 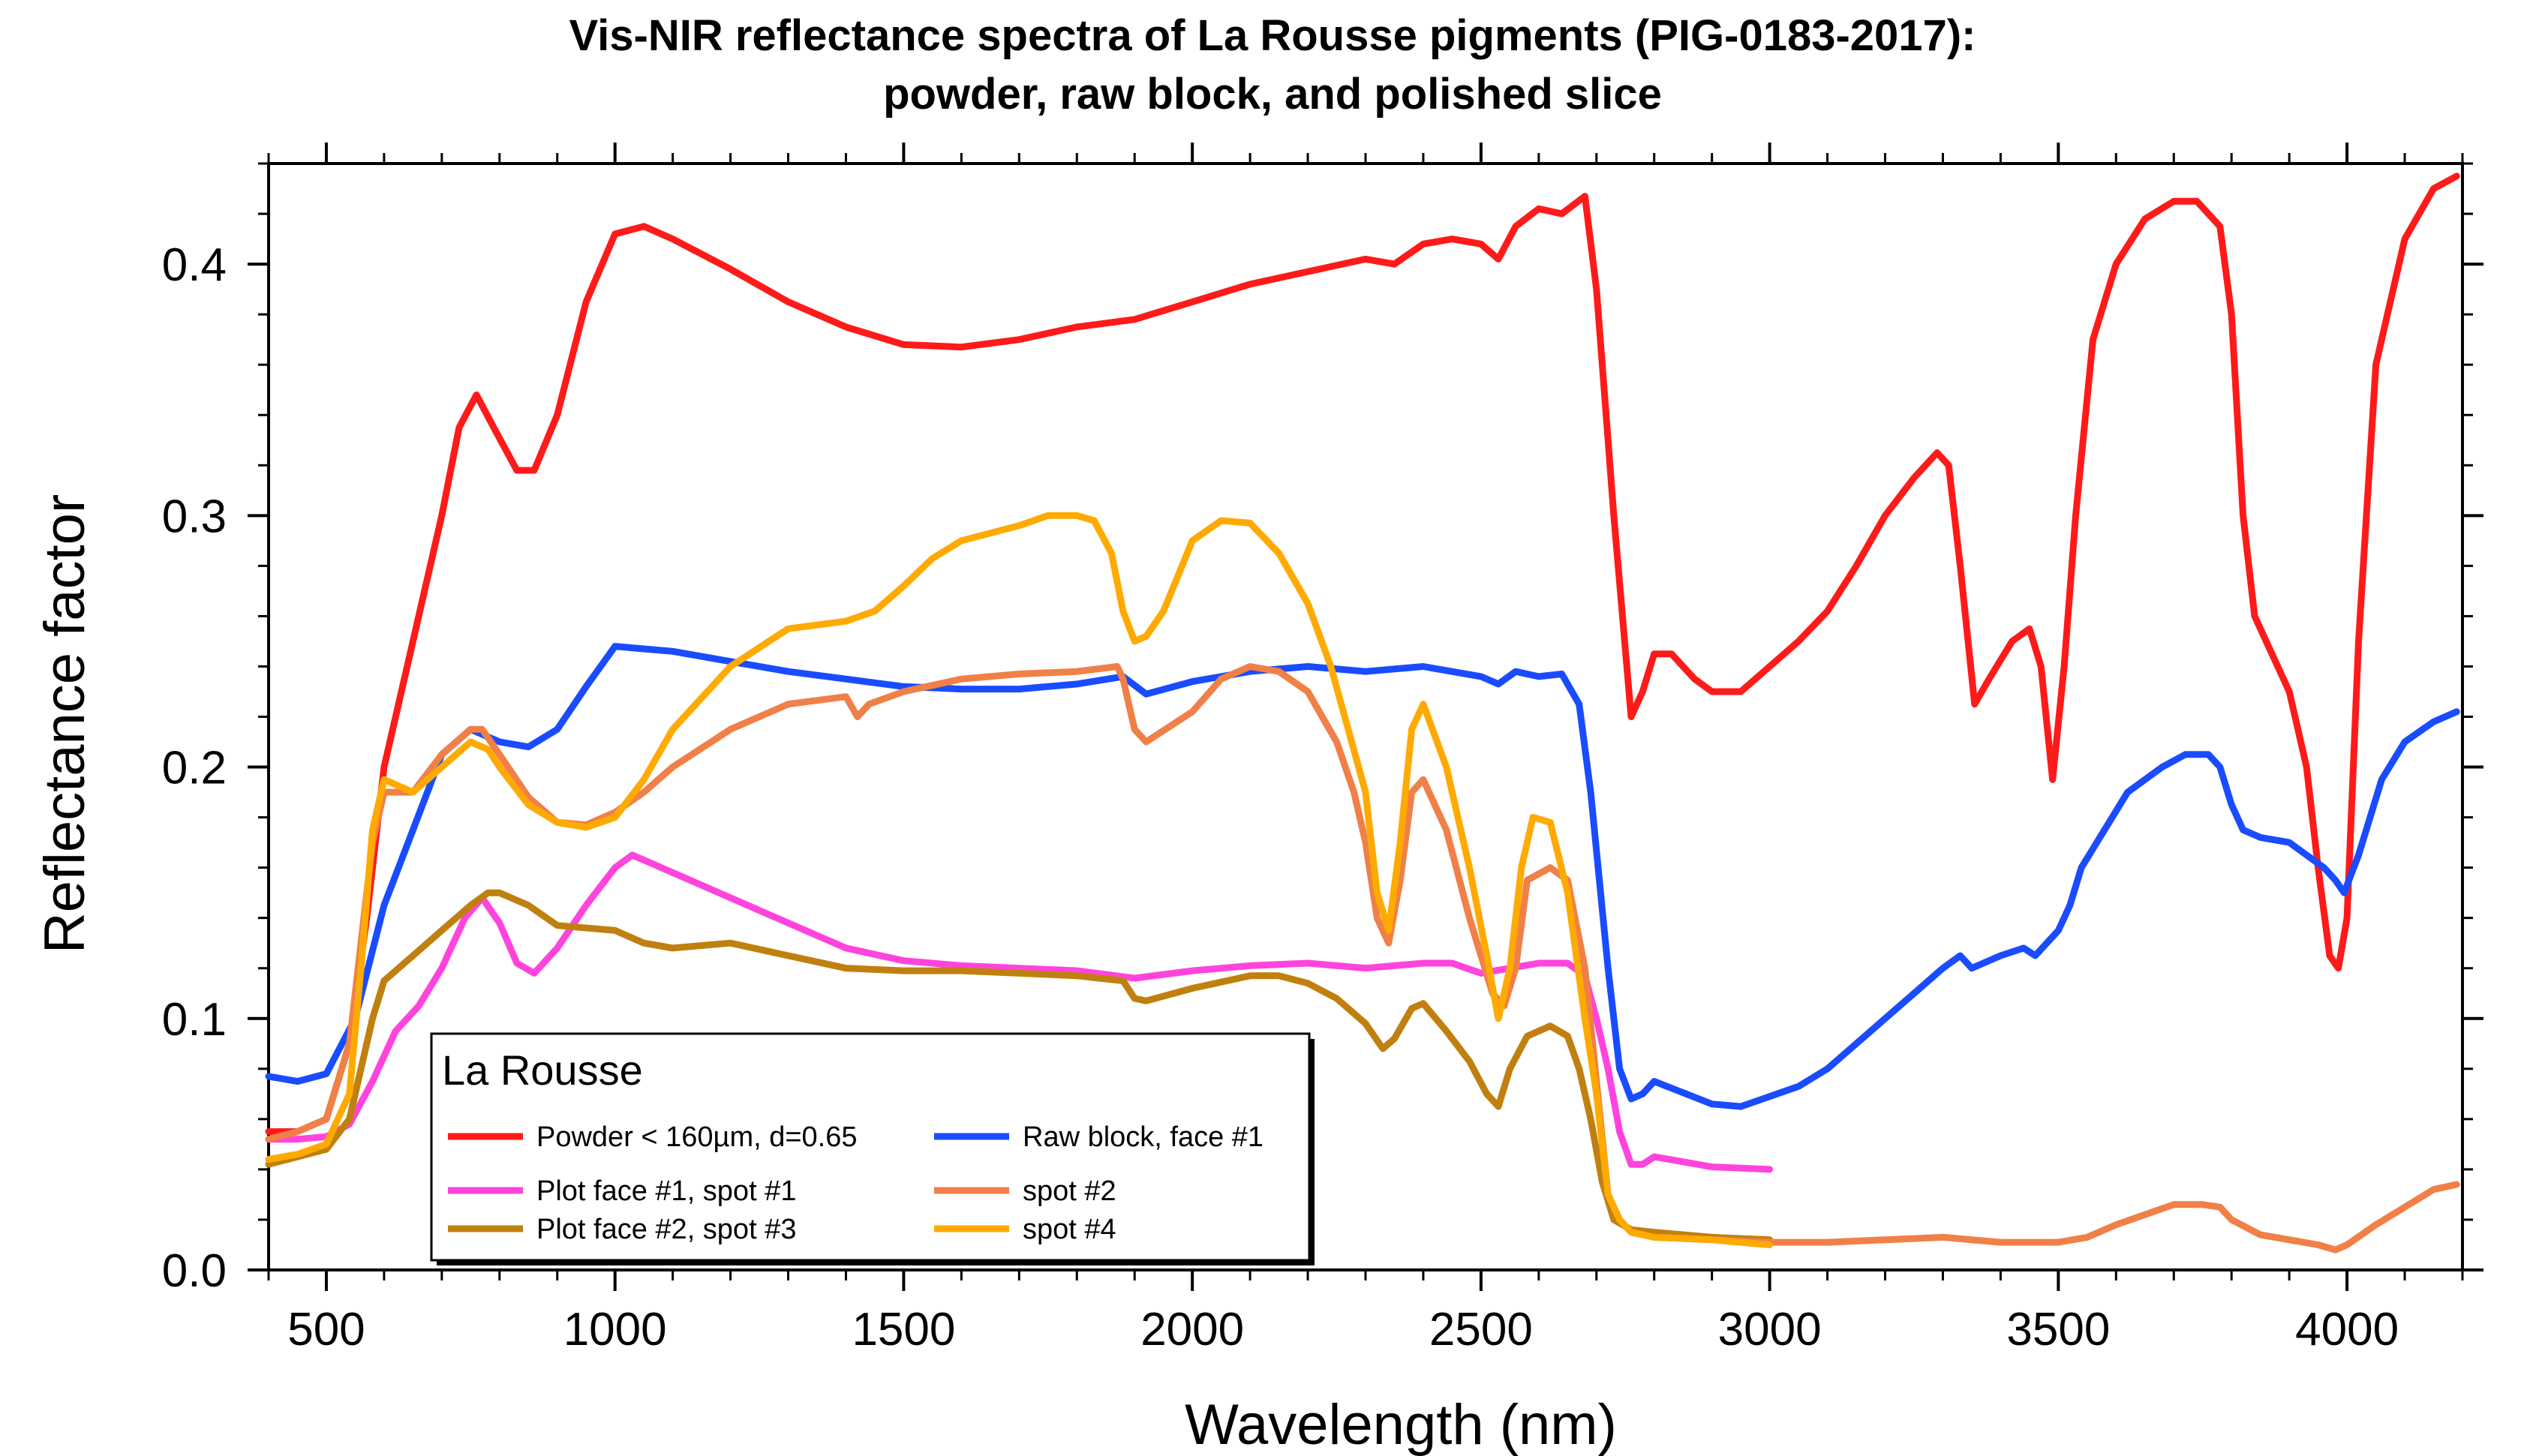 What do you see at coordinates (1481, 1329) in the screenshot?
I see `x-tick-label: 2500` at bounding box center [1481, 1329].